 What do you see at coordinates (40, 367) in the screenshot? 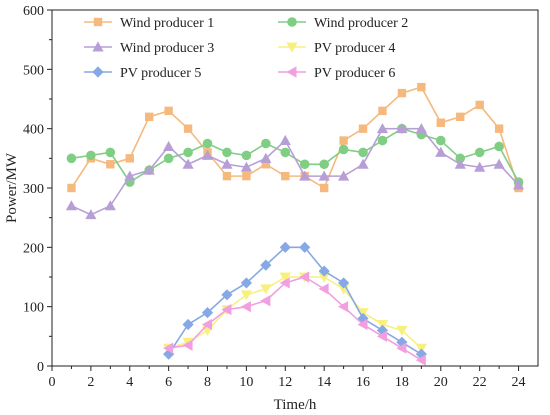
I see `y-tick-label: 0` at bounding box center [40, 367].